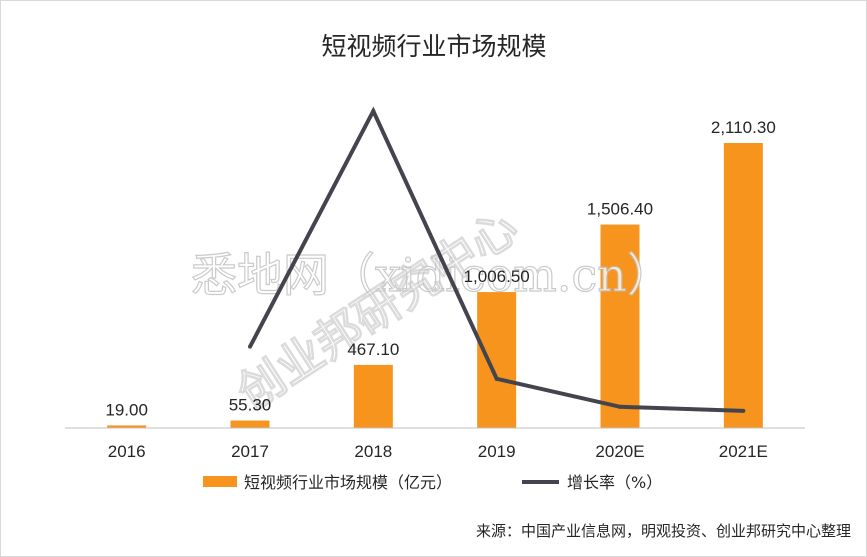  I want to click on growth-point-2020E, so click(620, 406).